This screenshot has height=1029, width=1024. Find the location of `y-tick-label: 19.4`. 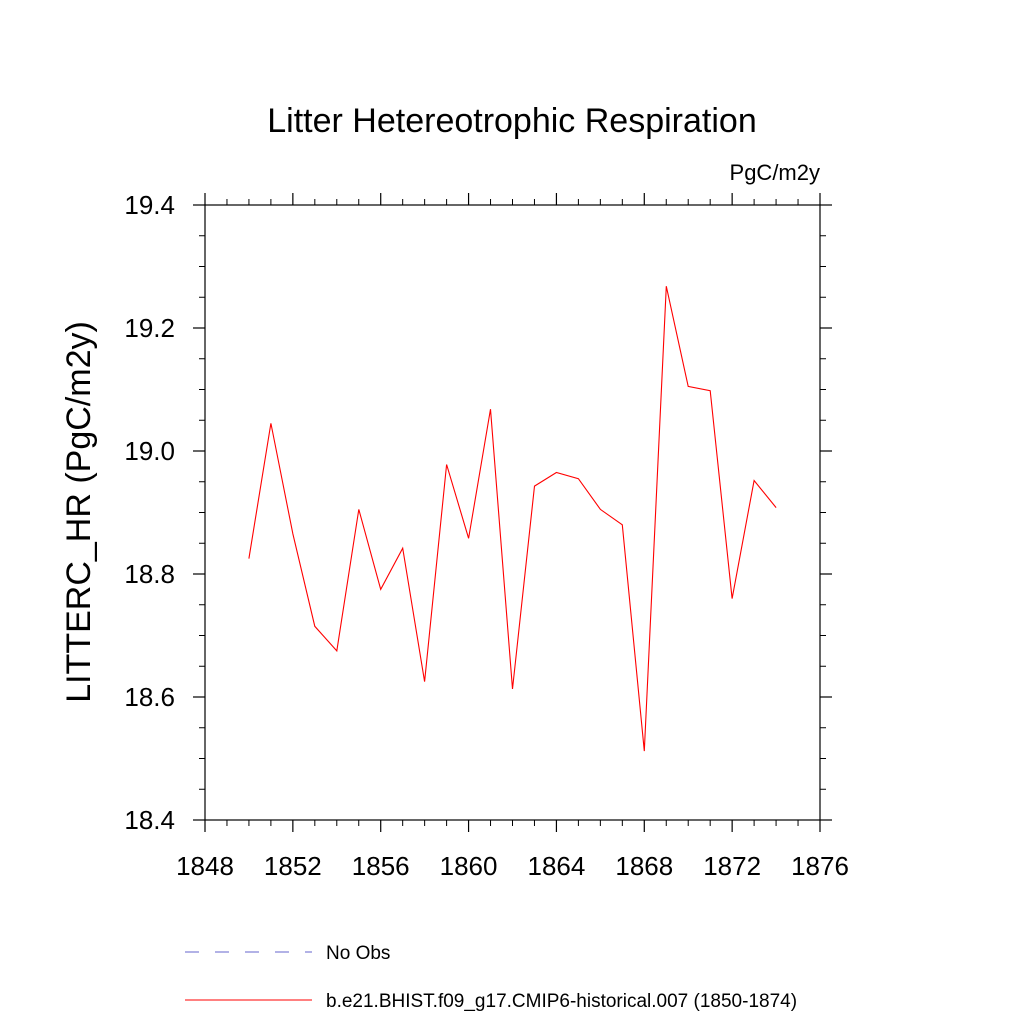

y-tick-label: 19.4 is located at coordinates (149, 205).